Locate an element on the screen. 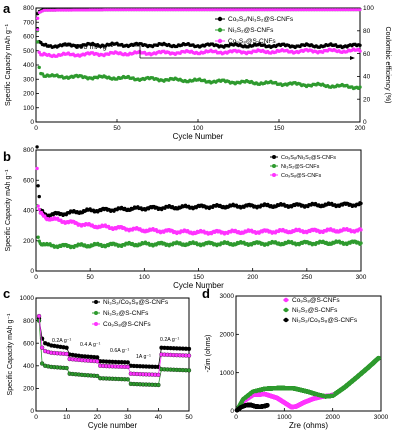  y-tick-label: 100 is located at coordinates (28, 108).